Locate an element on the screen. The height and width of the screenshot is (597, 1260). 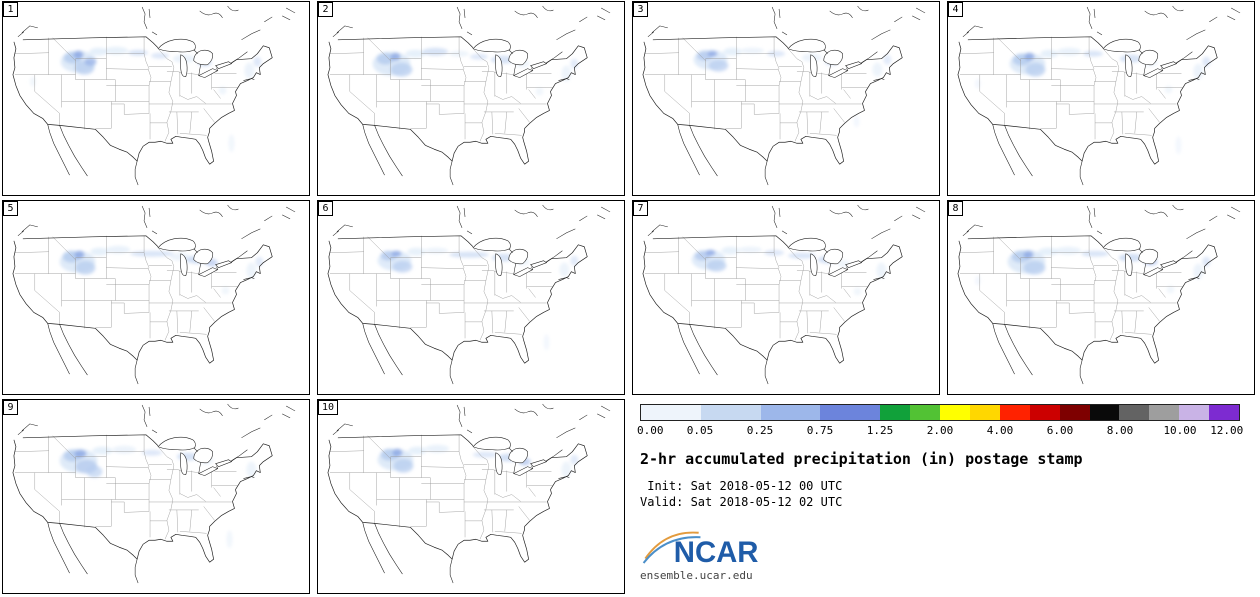
map-panel: 6 is located at coordinates (471, 297).